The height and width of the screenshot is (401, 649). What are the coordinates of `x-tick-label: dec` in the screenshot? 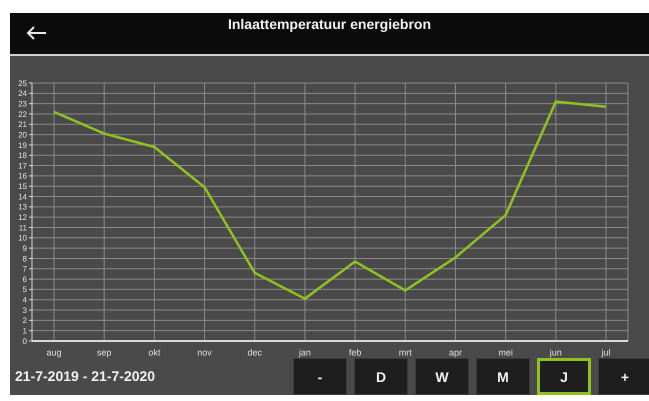 It's located at (254, 352).